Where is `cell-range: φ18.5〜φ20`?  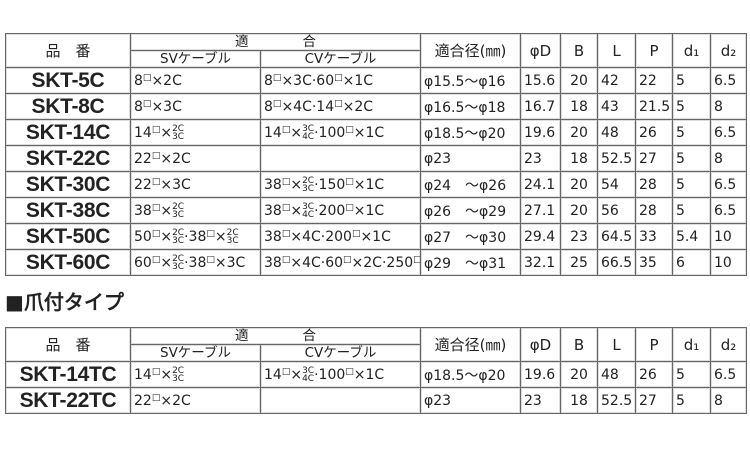
cell-range: φ18.5〜φ20 is located at coordinates (470, 132).